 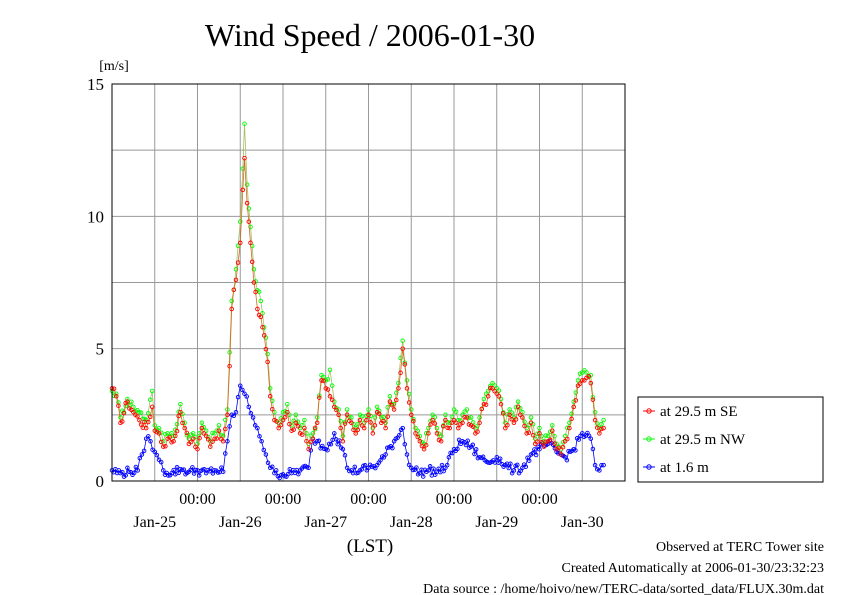 What do you see at coordinates (100, 481) in the screenshot?
I see `y-tick-label: 0` at bounding box center [100, 481].